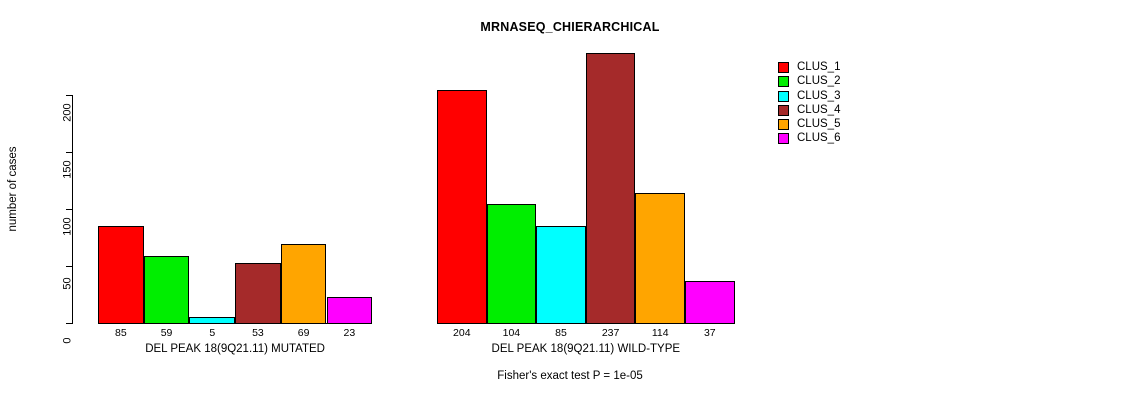 This screenshot has height=400, width=1140. What do you see at coordinates (819, 67) in the screenshot?
I see `legend-item-label: CLUS_1` at bounding box center [819, 67].